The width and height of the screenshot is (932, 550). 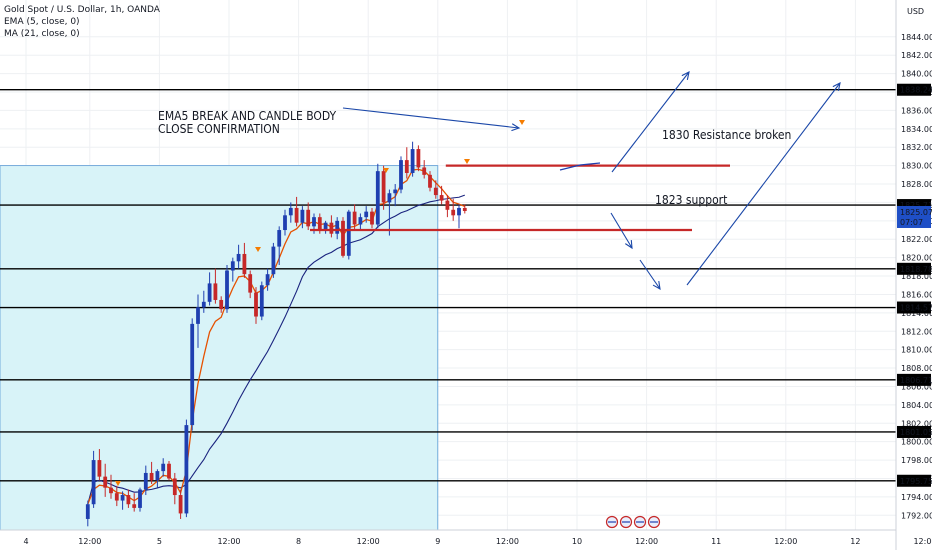 I want to click on price-tick-label: 1840.000, so click(x=916, y=74).